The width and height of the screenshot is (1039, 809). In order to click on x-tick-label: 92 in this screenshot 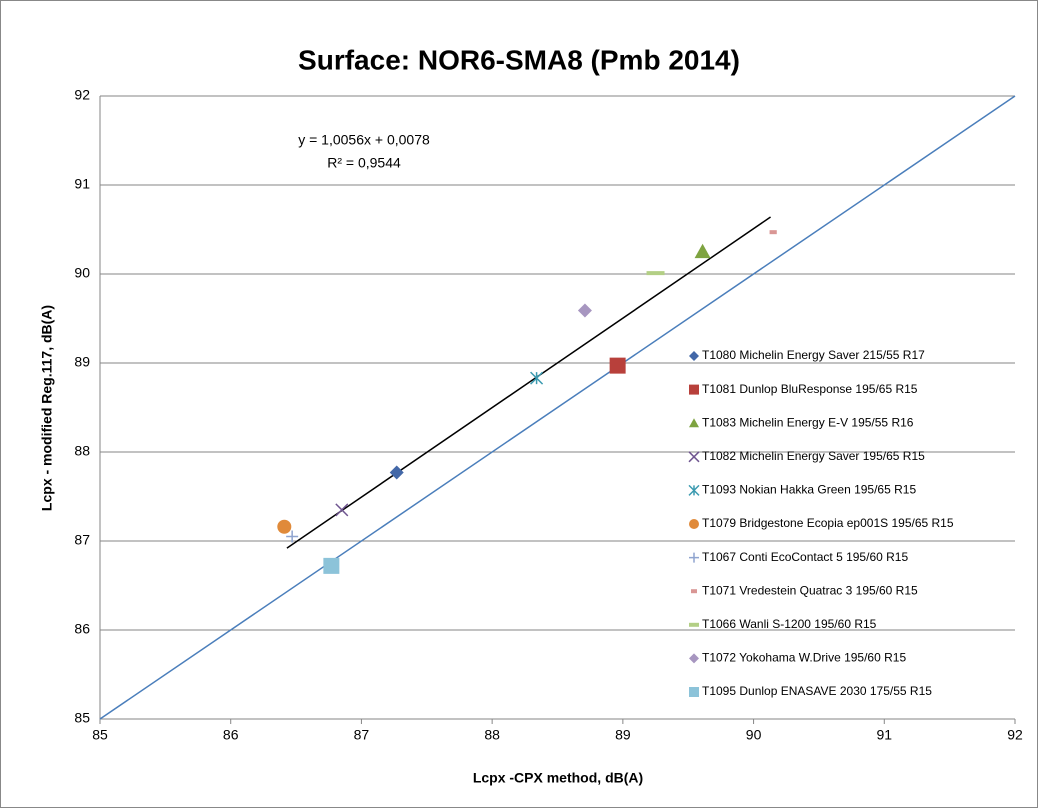, I will do `click(1015, 735)`.